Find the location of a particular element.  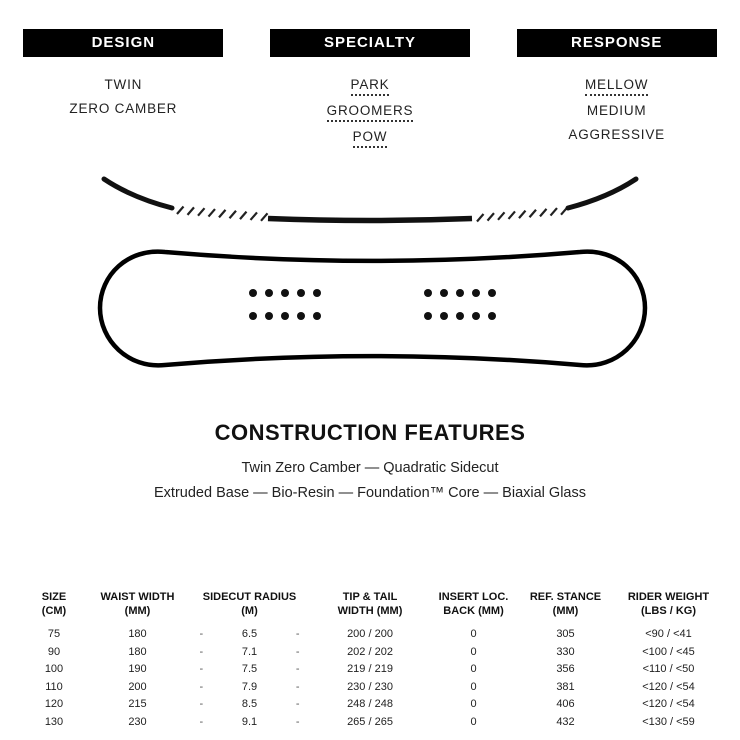

column-header-size: SIZE (CM) is located at coordinates (54, 604).